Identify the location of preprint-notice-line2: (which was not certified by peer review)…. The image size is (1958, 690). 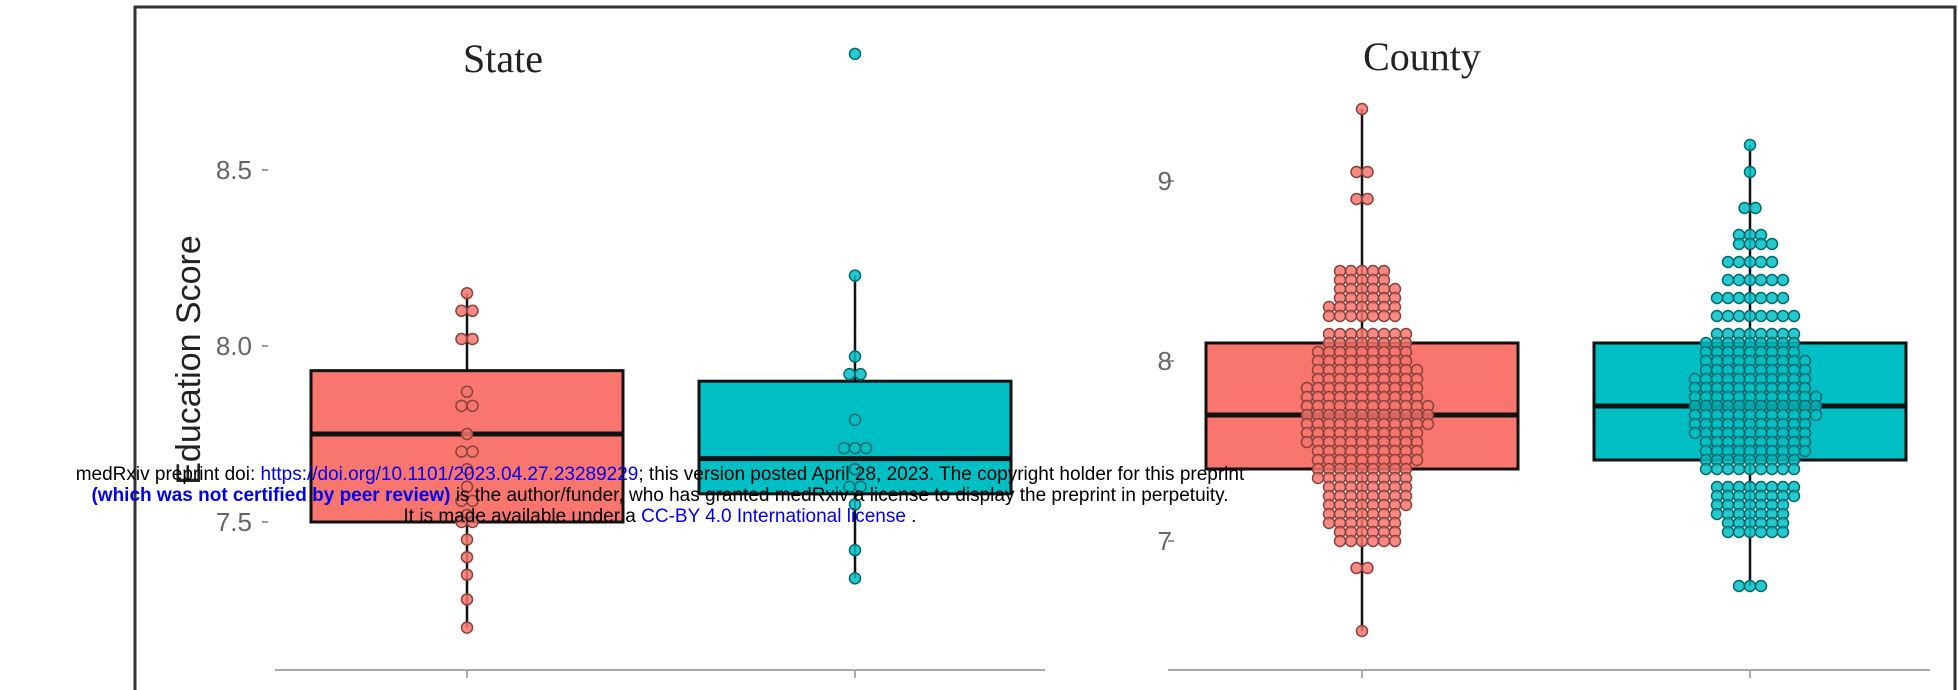
(660, 495).